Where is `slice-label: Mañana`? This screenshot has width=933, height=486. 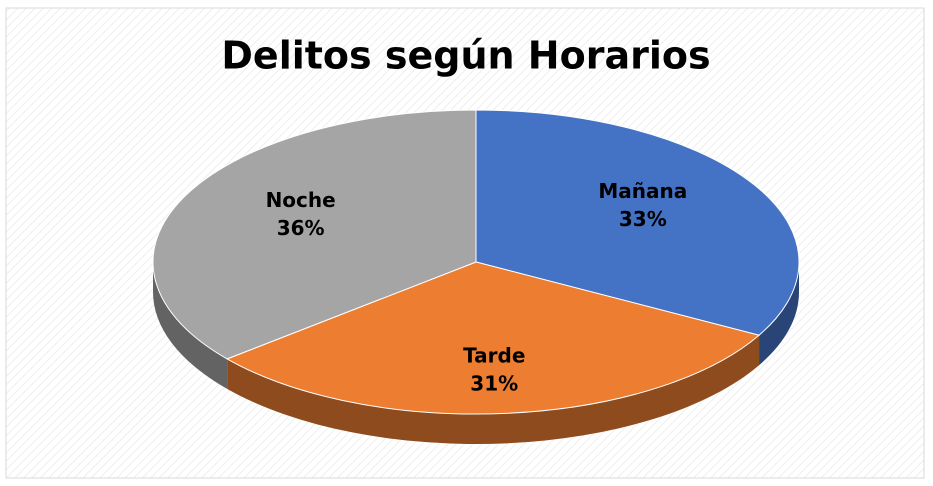
slice-label: Mañana is located at coordinates (642, 191).